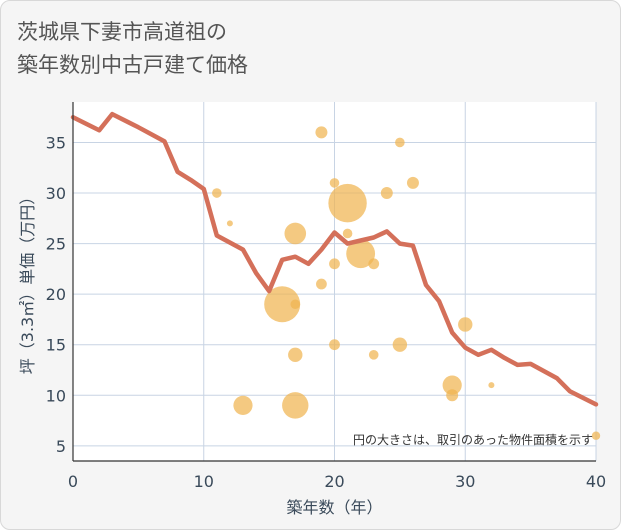  I want to click on y-tick-label: 20, so click(56, 294).